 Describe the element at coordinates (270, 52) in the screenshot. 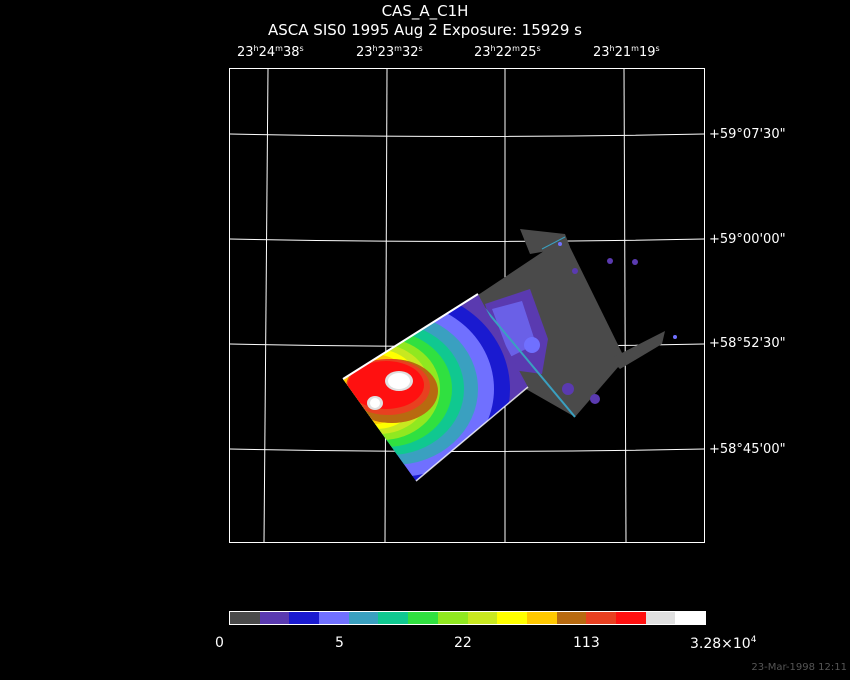

I see `ra-label: 23h24m38s` at that location.